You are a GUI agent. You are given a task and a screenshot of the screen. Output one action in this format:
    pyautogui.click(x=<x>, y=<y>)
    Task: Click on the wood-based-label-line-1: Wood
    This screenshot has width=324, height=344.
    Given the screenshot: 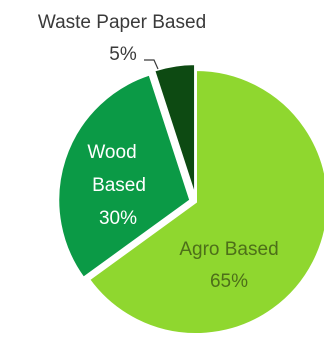 What is the action you would take?
    pyautogui.click(x=111, y=152)
    